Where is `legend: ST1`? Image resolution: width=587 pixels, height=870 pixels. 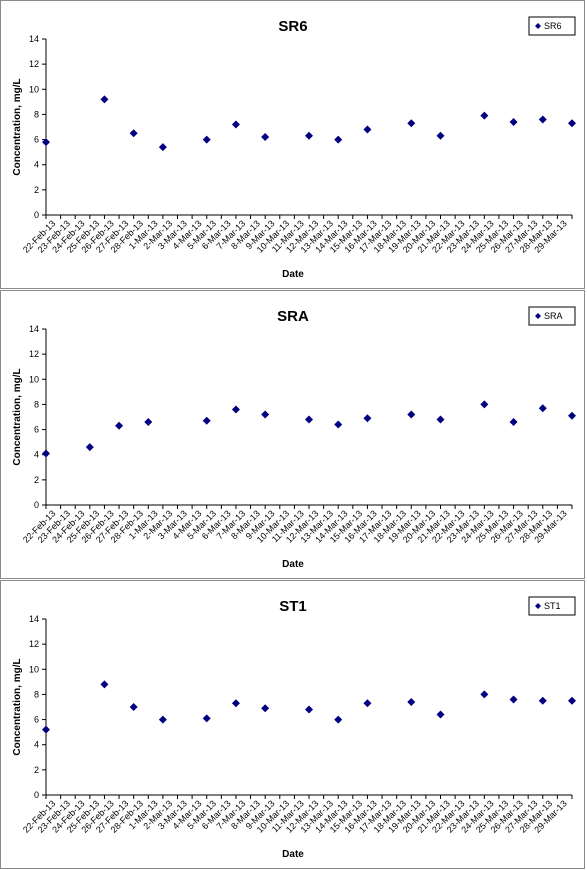 legend: ST1 is located at coordinates (552, 606).